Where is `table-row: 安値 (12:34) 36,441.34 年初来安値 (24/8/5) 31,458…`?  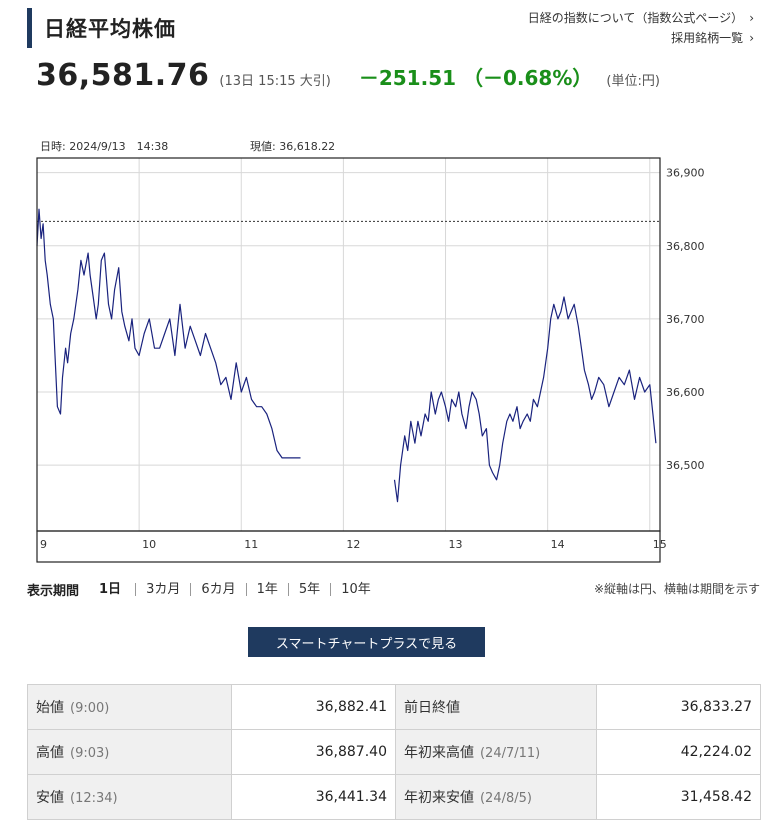 table-row: 安値 (12:34) 36,441.34 年初来安値 (24/8/5) 31,458… is located at coordinates (394, 797).